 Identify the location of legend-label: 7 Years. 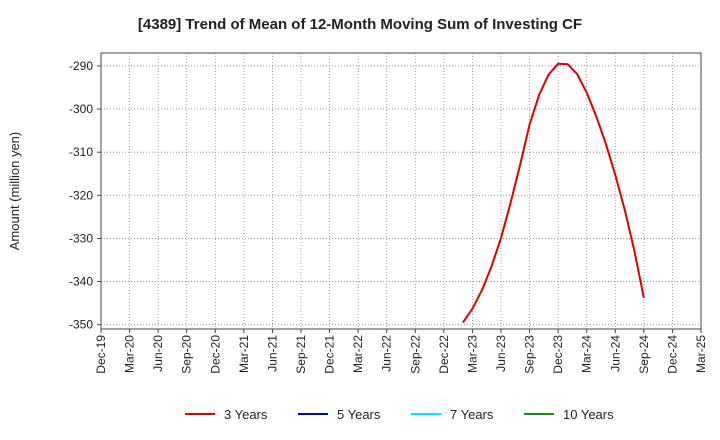
(472, 414).